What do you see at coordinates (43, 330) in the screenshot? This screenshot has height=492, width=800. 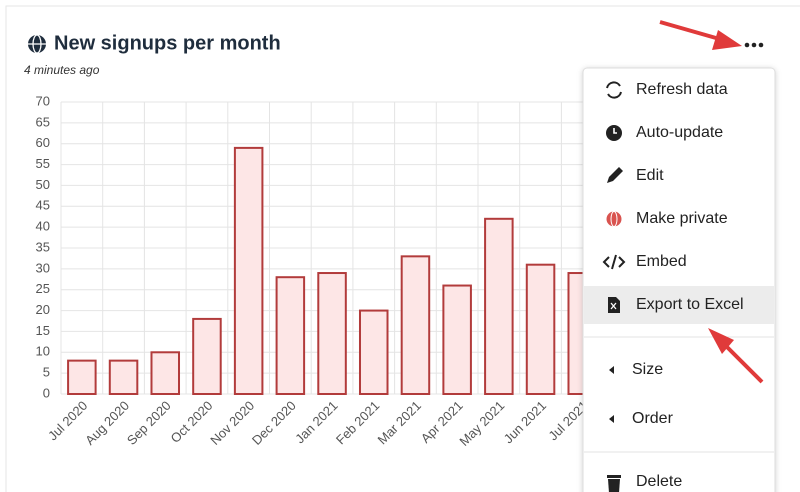 I see `y-tick-label: 15` at bounding box center [43, 330].